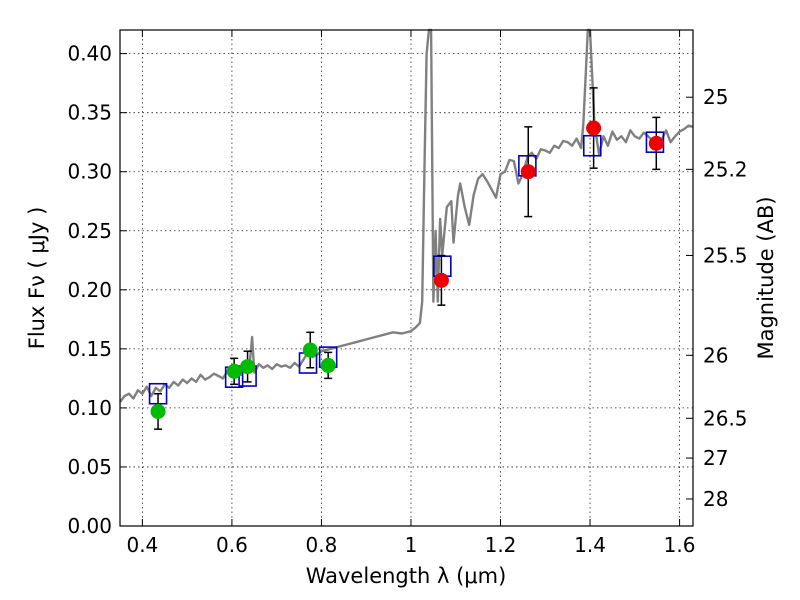 This screenshot has width=800, height=600. What do you see at coordinates (89, 231) in the screenshot?
I see `y-tick-label: 0.25` at bounding box center [89, 231].